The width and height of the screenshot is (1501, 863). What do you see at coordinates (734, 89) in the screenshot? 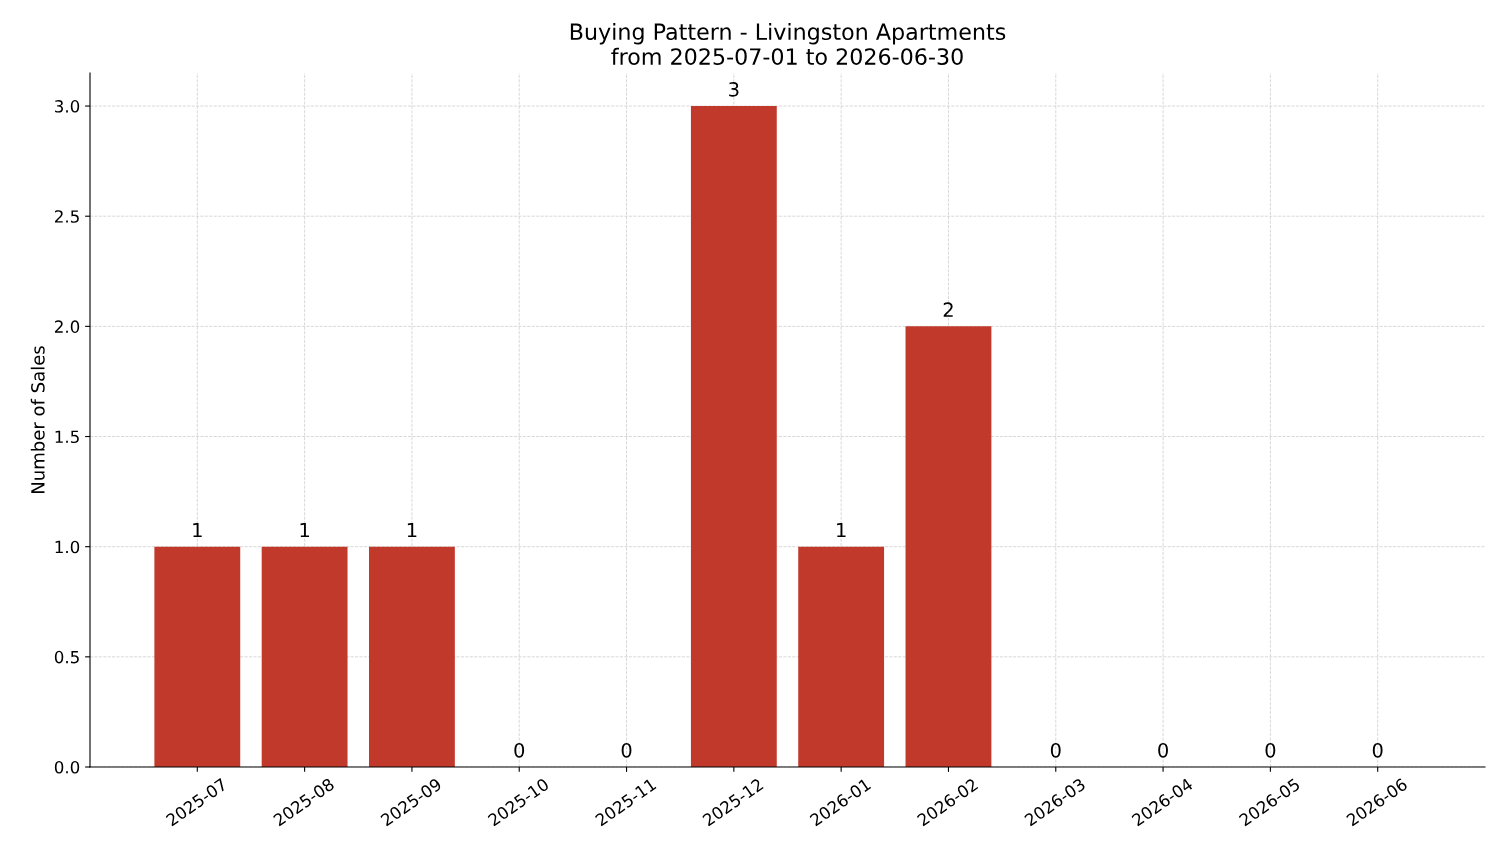
I see `data-label: 3` at bounding box center [734, 89].